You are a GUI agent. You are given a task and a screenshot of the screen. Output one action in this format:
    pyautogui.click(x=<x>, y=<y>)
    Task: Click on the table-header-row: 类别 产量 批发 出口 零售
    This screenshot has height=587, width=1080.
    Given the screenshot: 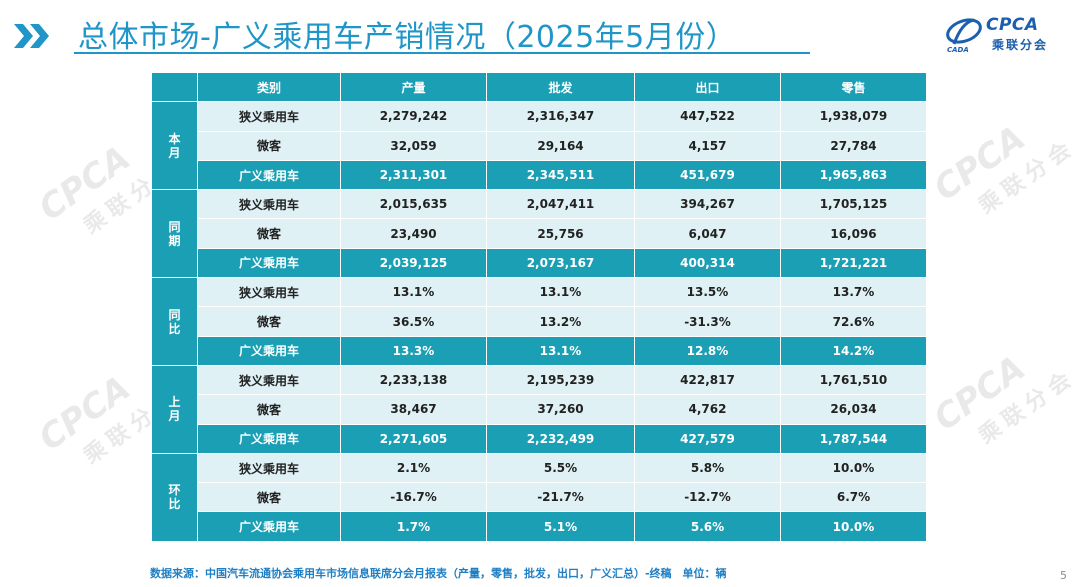 What is the action you would take?
    pyautogui.click(x=539, y=87)
    